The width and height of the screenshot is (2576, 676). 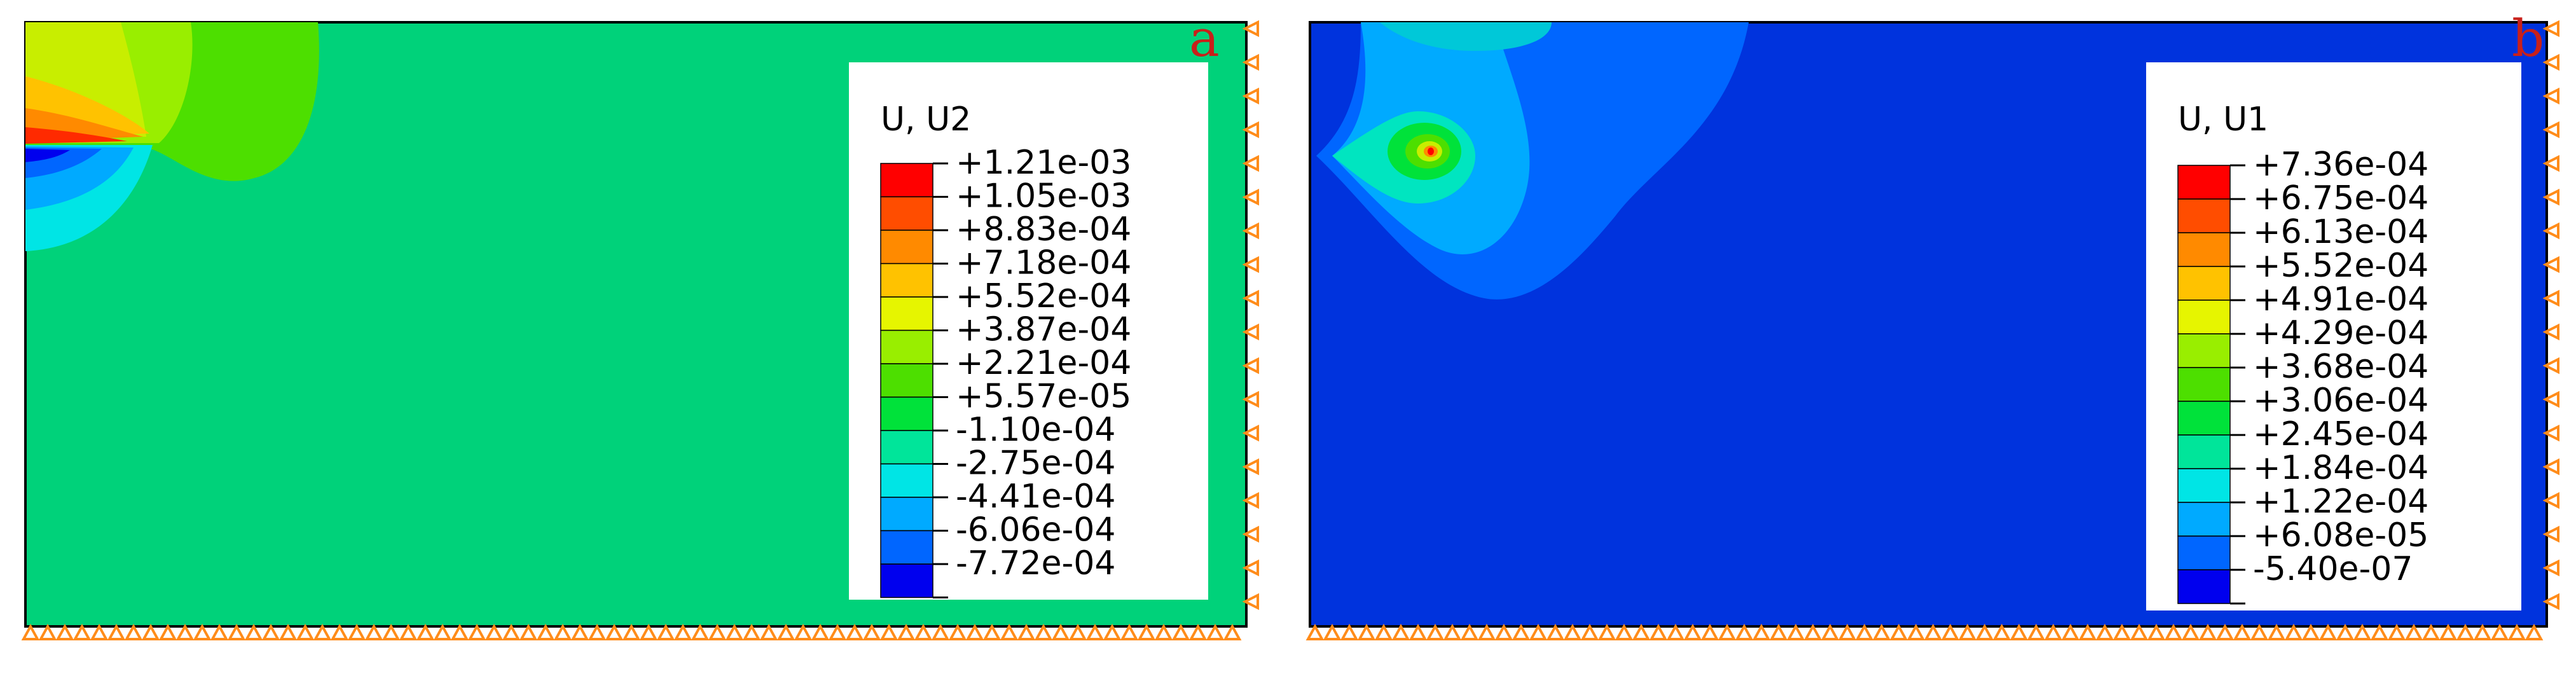 What do you see at coordinates (2340, 434) in the screenshot?
I see `legend-label: +2.45e-04` at bounding box center [2340, 434].